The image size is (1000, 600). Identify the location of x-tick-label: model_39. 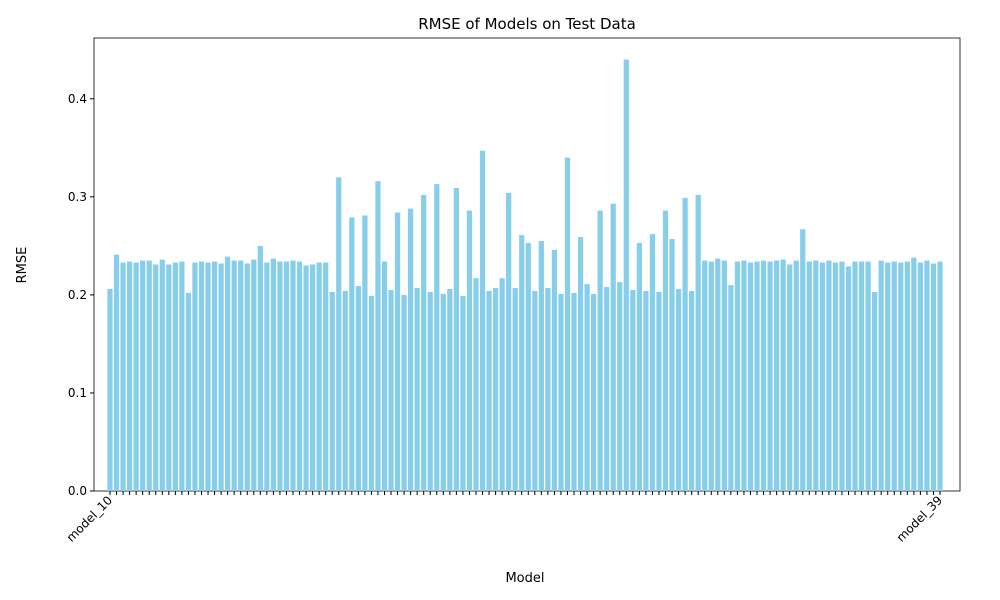
(919, 518).